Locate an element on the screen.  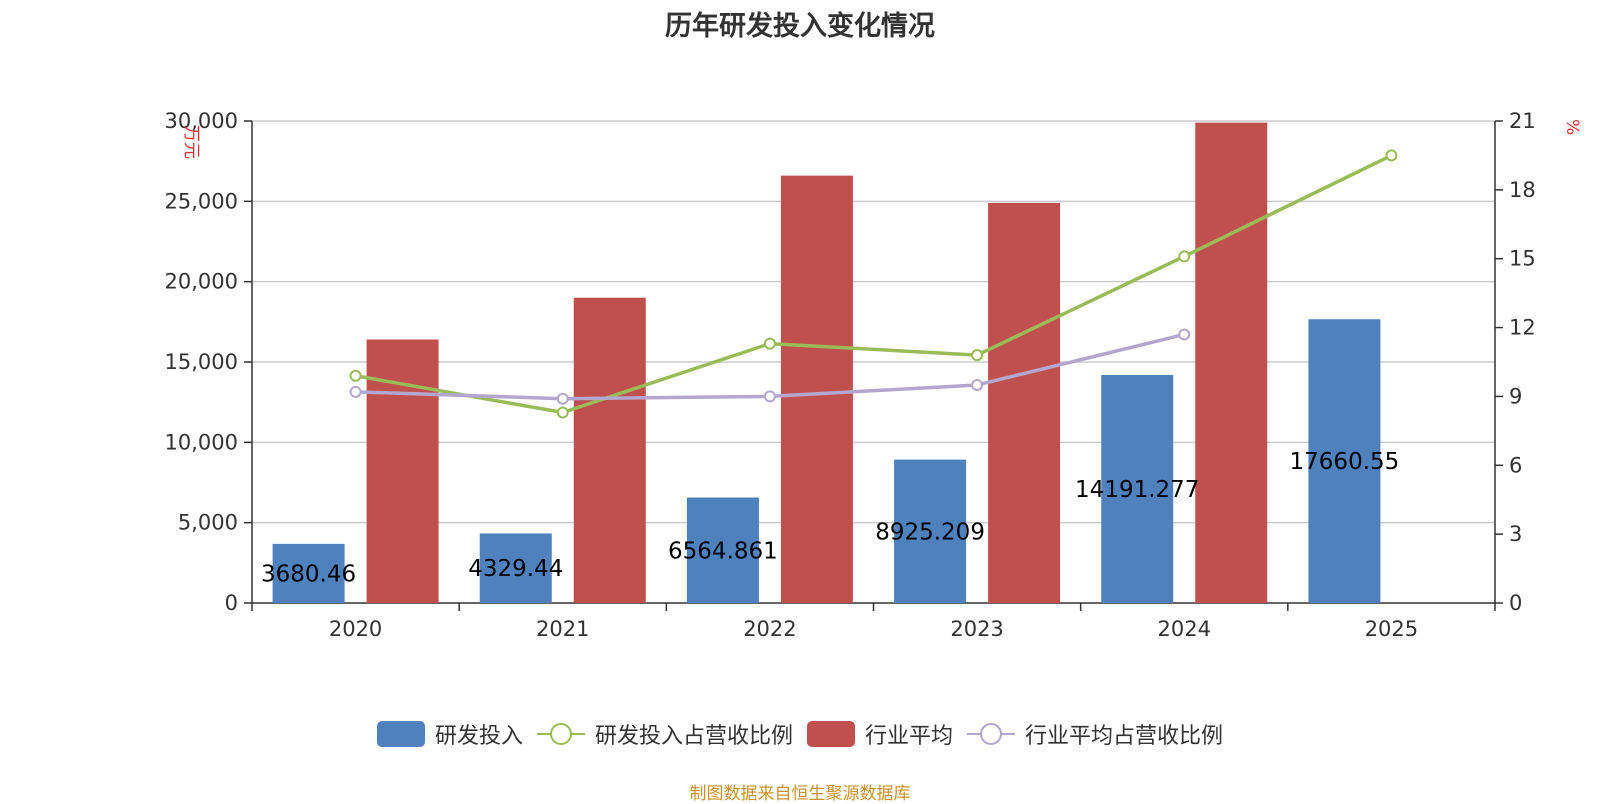
x-tick-label: 2020 is located at coordinates (355, 629).